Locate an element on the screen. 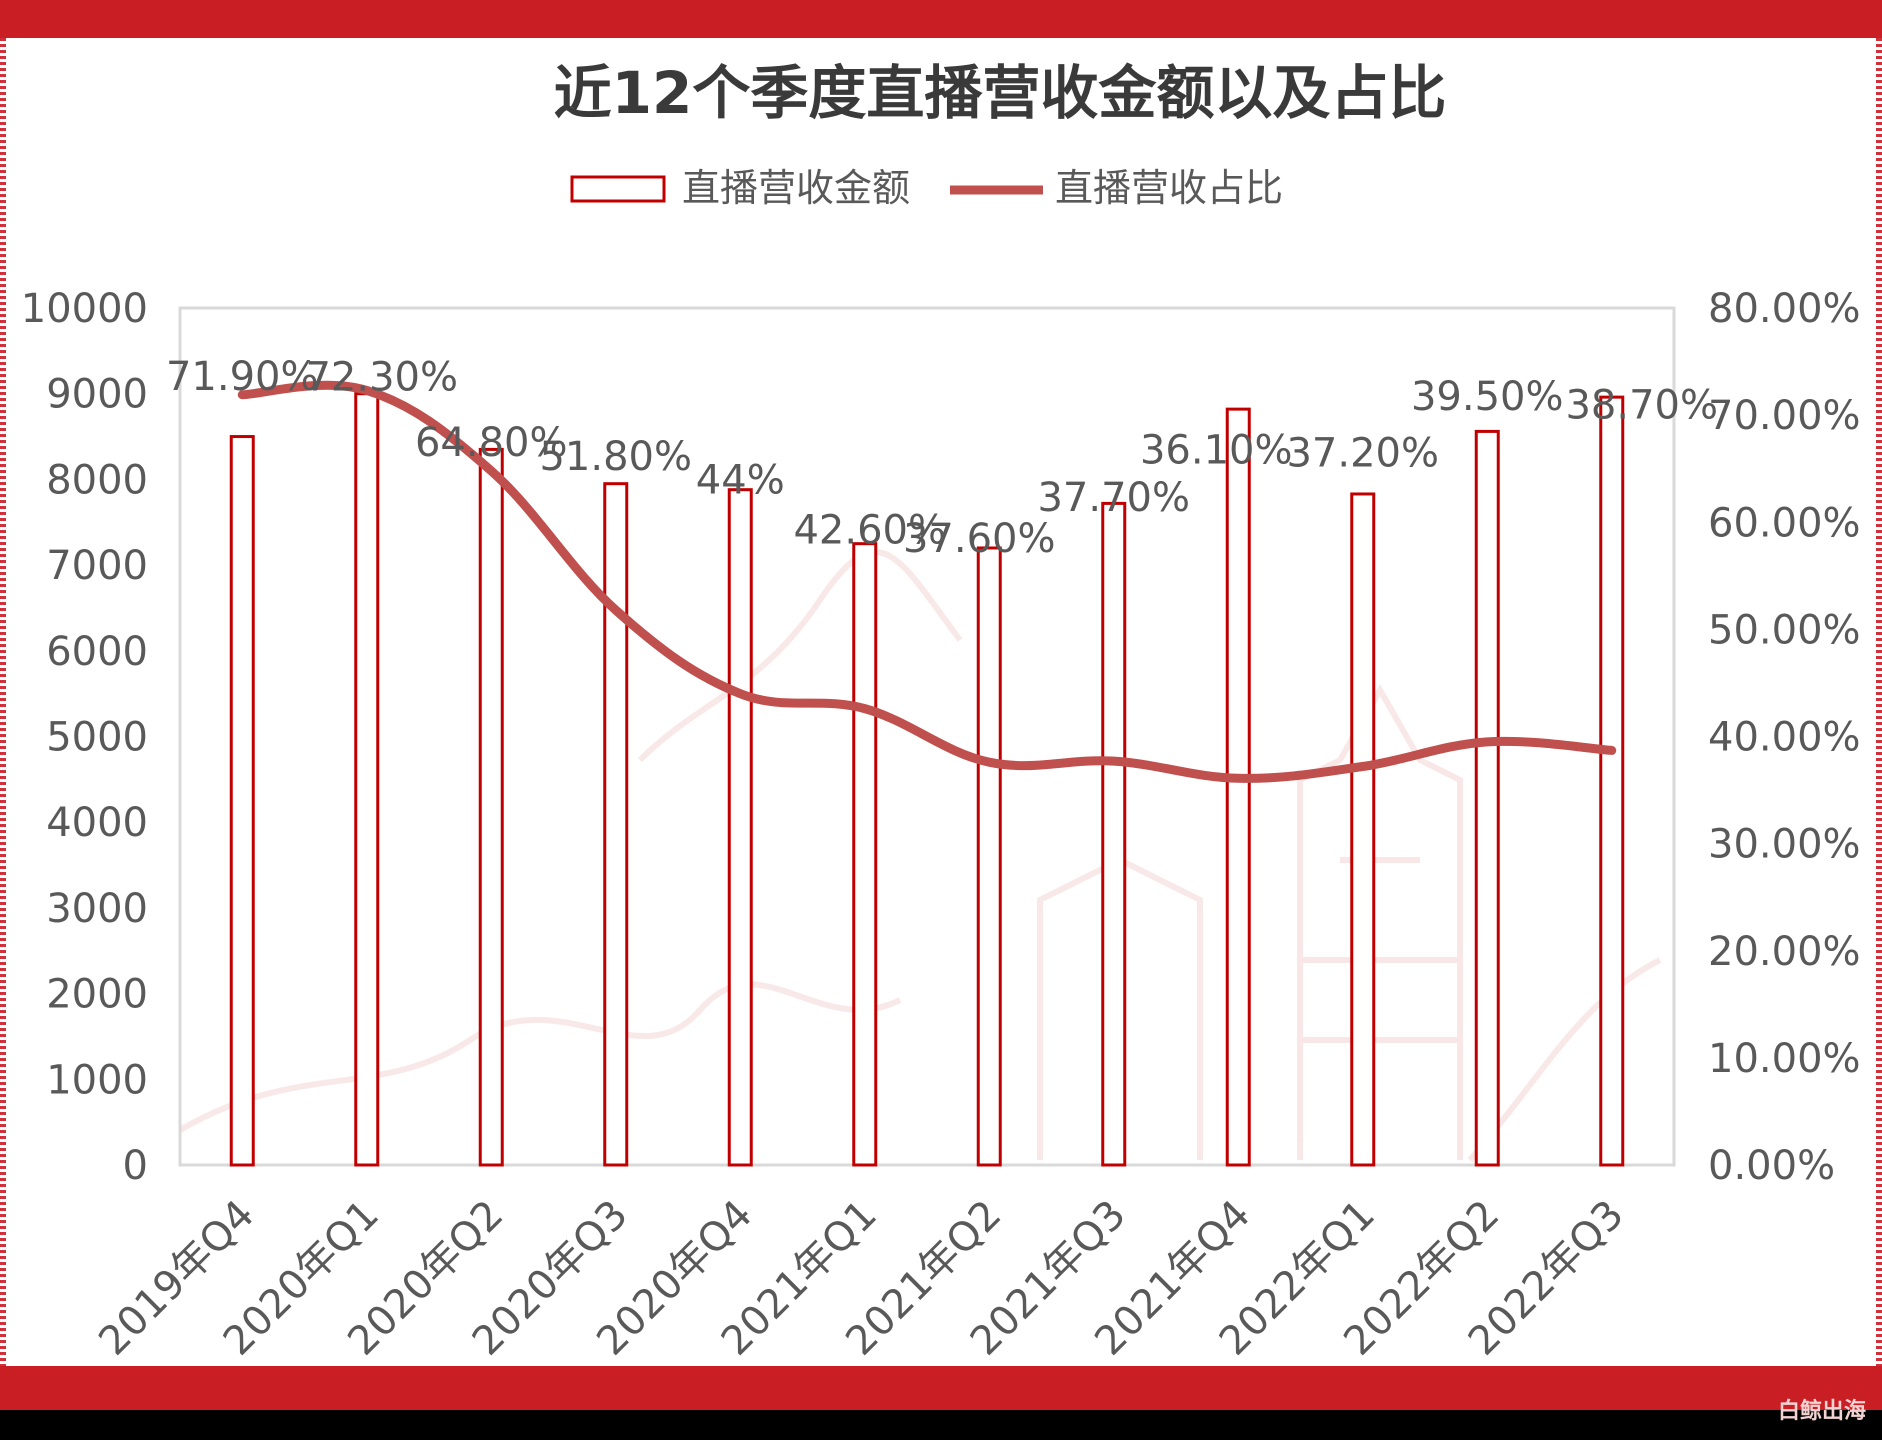 This screenshot has width=1882, height=1440. data-label: 37.60% is located at coordinates (979, 539).